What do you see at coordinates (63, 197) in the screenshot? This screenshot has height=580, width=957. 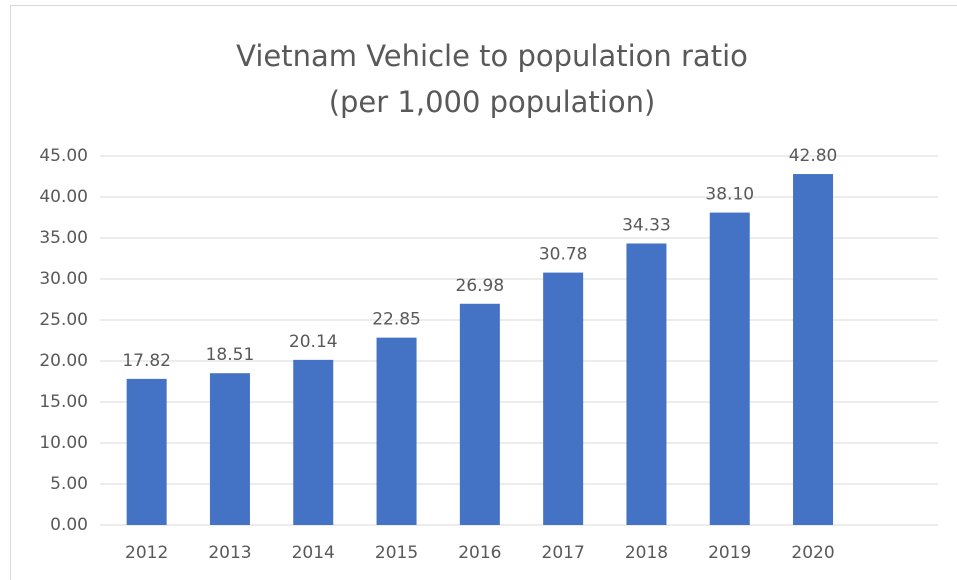 I see `y-tick-label: 40.00` at bounding box center [63, 197].